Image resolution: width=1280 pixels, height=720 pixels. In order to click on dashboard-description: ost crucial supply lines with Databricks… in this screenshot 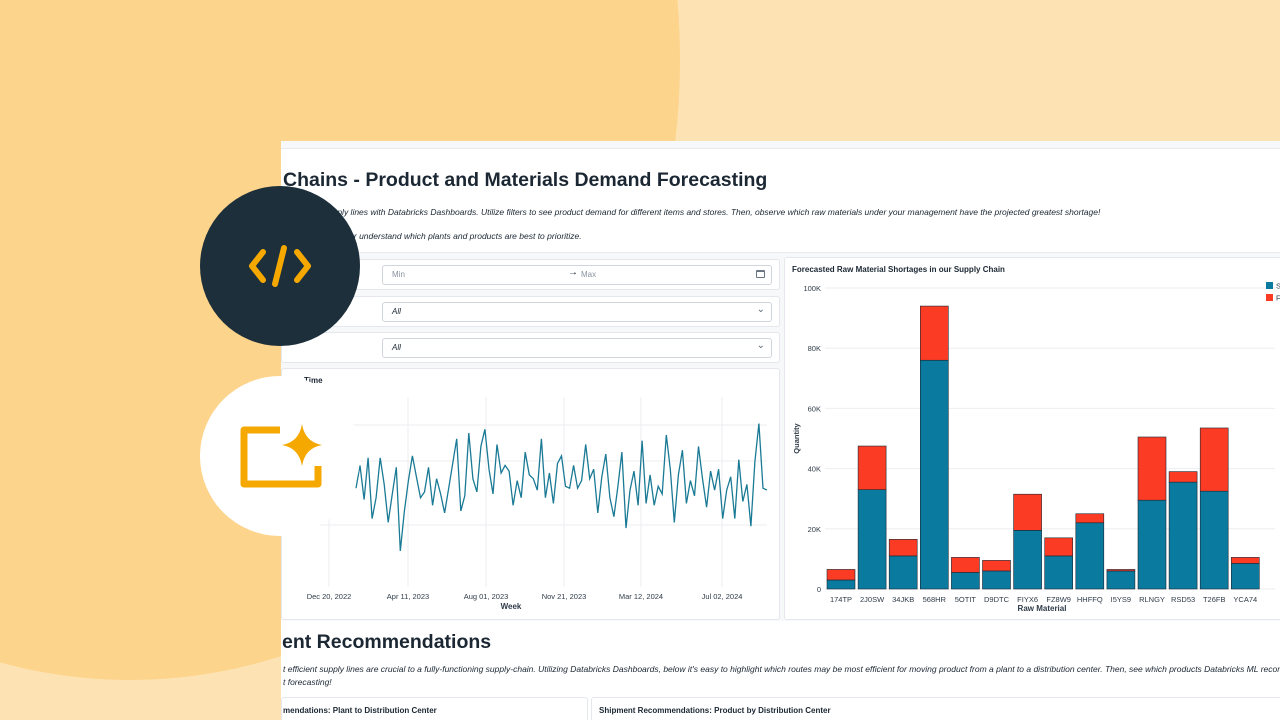, I will do `click(692, 212)`.